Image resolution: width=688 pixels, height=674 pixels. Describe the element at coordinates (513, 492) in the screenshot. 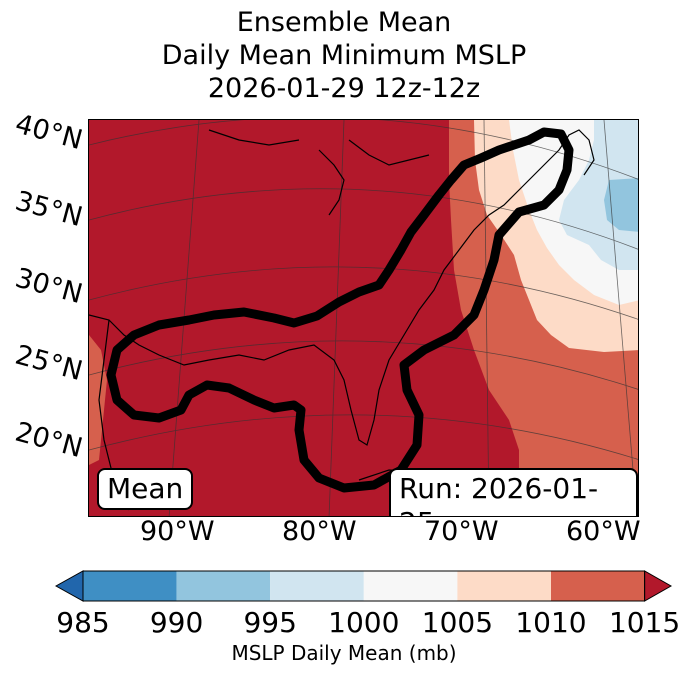

I see `badge-run: Run: 2026-01-25` at that location.